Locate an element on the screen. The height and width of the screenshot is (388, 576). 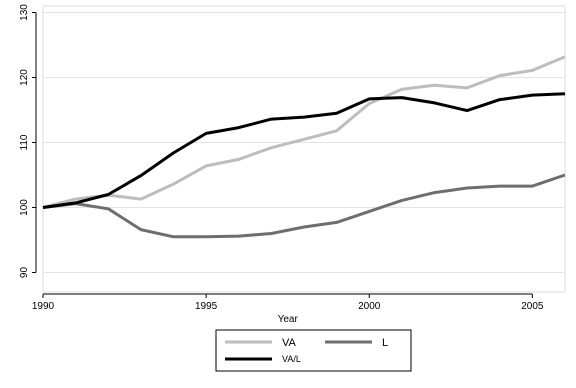
x-tick-label: 1995 is located at coordinates (206, 306).